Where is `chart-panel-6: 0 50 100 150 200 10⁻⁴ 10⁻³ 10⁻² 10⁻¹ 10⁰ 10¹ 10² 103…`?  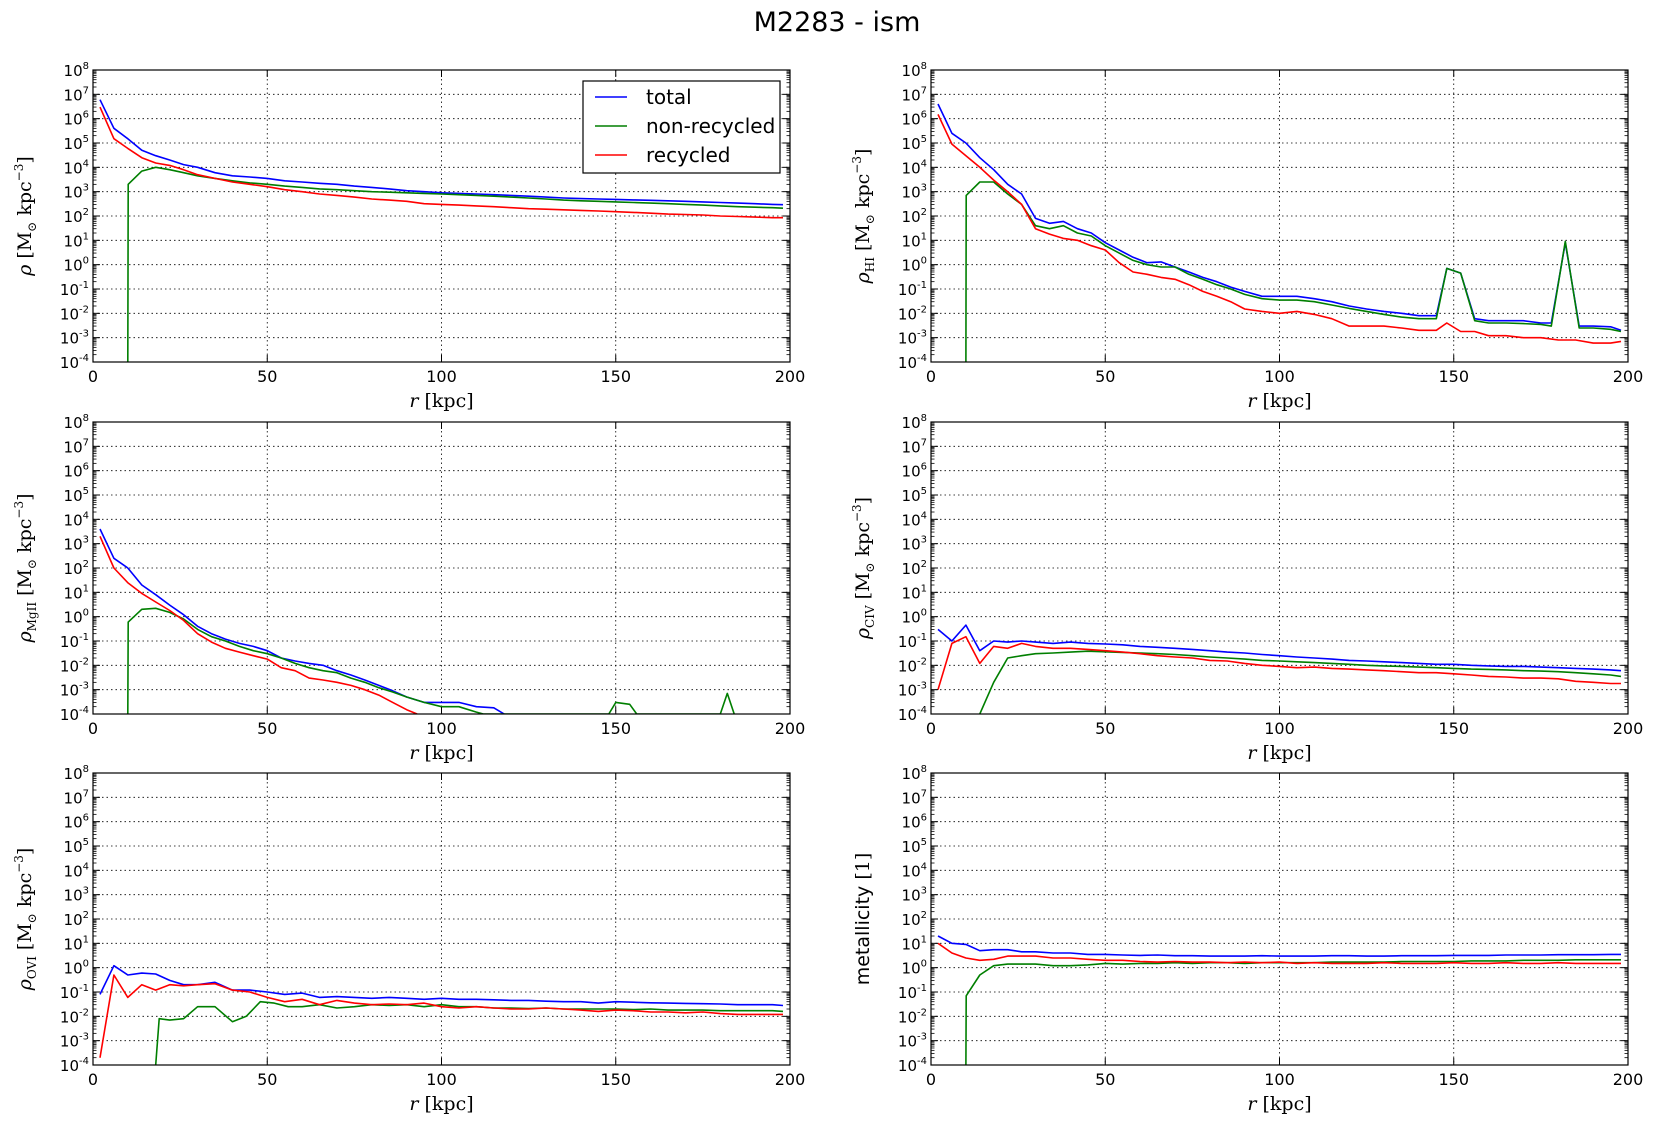
chart-panel-6: 0 50 100 150 200 10⁻⁴ 10⁻³ 10⁻² 10⁻¹ 10⁰ 10¹ 10² 103… is located at coordinates (1247, 939).